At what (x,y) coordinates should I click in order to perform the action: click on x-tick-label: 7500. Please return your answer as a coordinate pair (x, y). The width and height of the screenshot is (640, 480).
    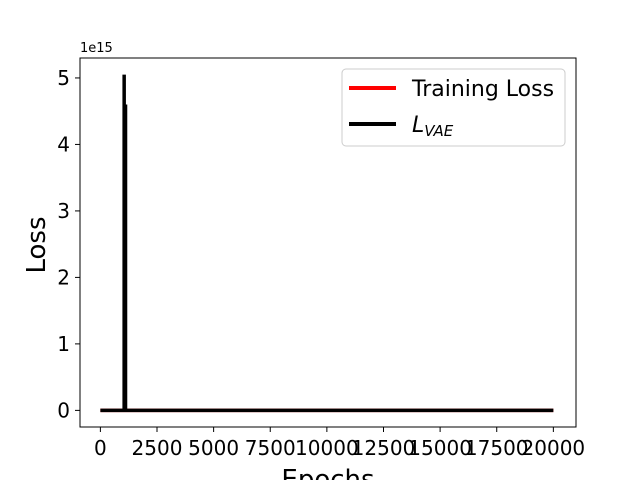
    Looking at the image, I should click on (270, 448).